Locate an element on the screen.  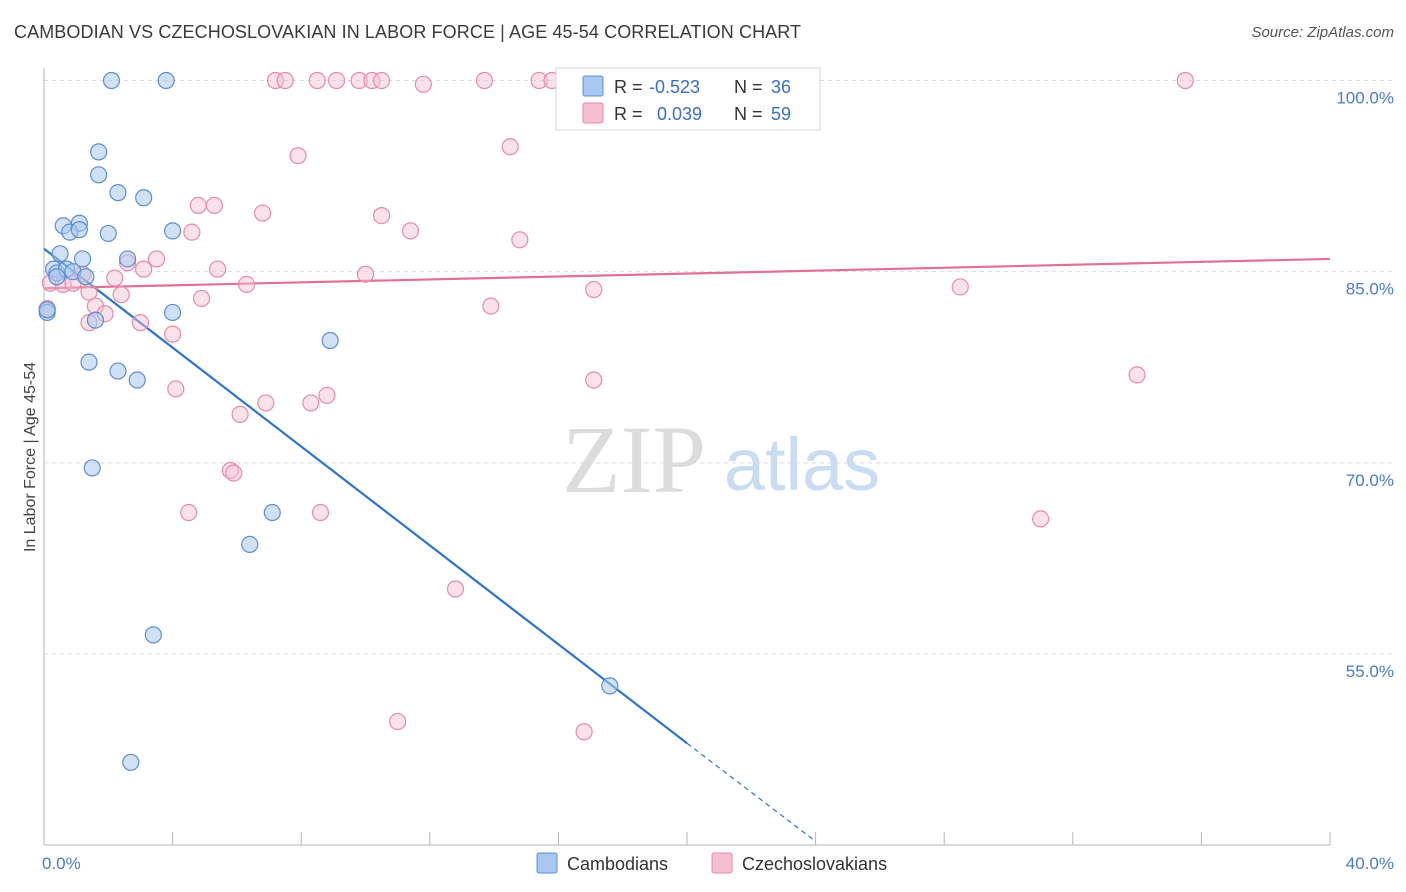
y-tick-label: 85.0% is located at coordinates (1370, 289).